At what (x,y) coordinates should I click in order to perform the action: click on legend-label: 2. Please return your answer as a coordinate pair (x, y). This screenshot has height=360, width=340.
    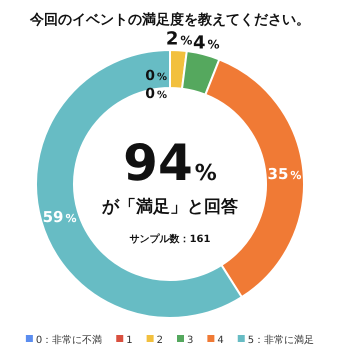
    Looking at the image, I should click on (159, 340).